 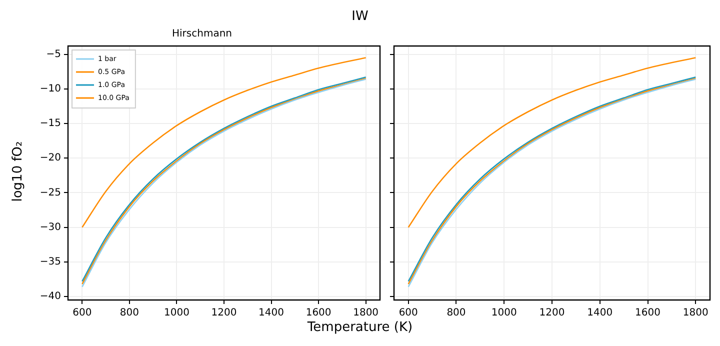 I want to click on y-tick-label: −35, so click(x=50, y=262).